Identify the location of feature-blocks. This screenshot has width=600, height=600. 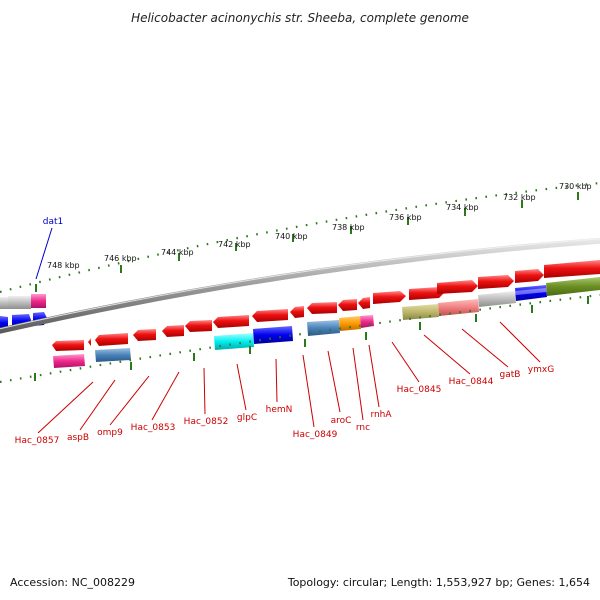
(326, 322).